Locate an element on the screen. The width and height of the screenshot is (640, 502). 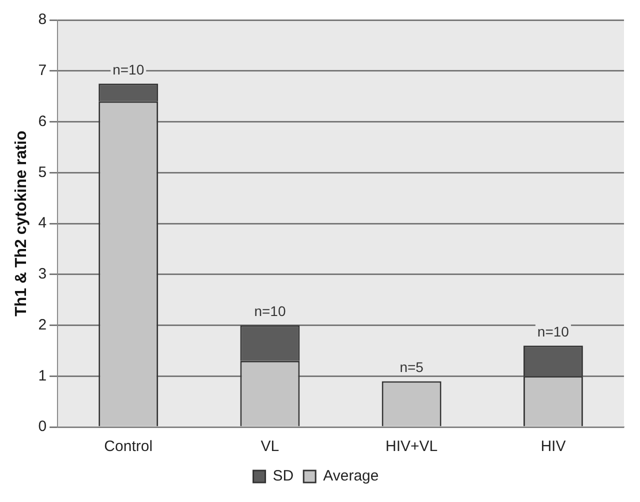
y-tick-label: 4 is located at coordinates (42, 223).